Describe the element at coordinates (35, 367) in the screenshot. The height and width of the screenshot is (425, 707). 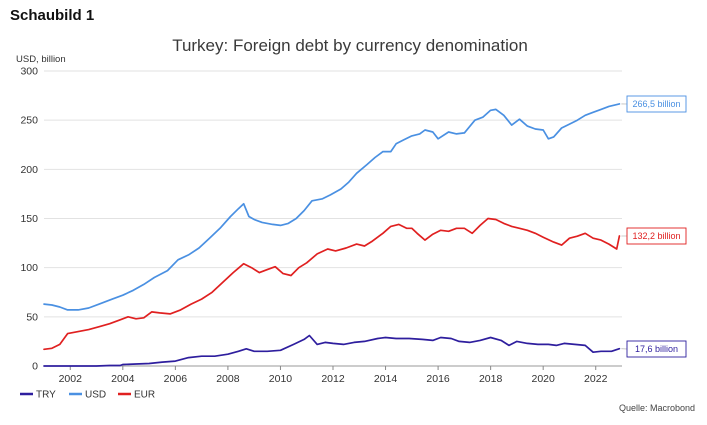
I see `y-tick-label: 0` at that location.